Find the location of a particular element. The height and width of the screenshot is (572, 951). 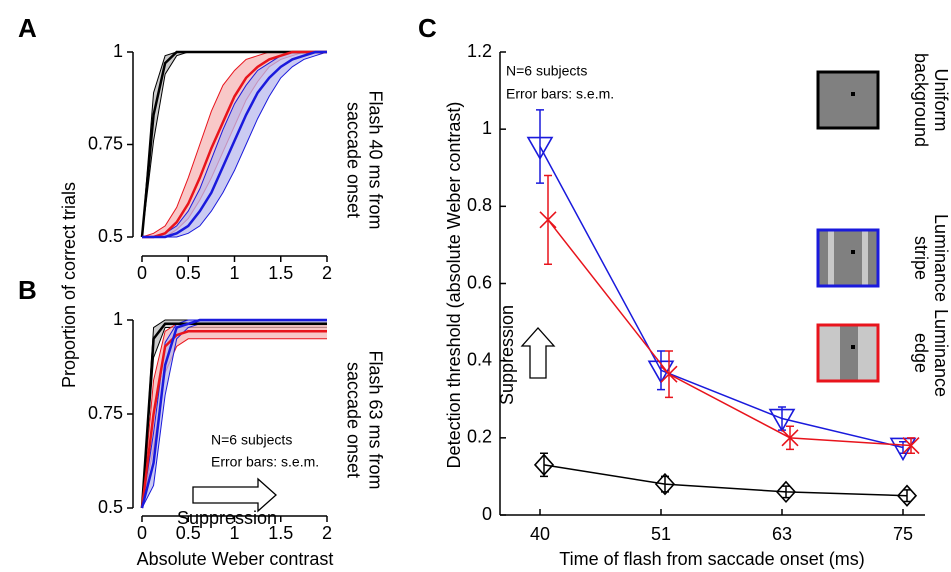

legend-label: Luminanceedge is located at coordinates (931, 353).